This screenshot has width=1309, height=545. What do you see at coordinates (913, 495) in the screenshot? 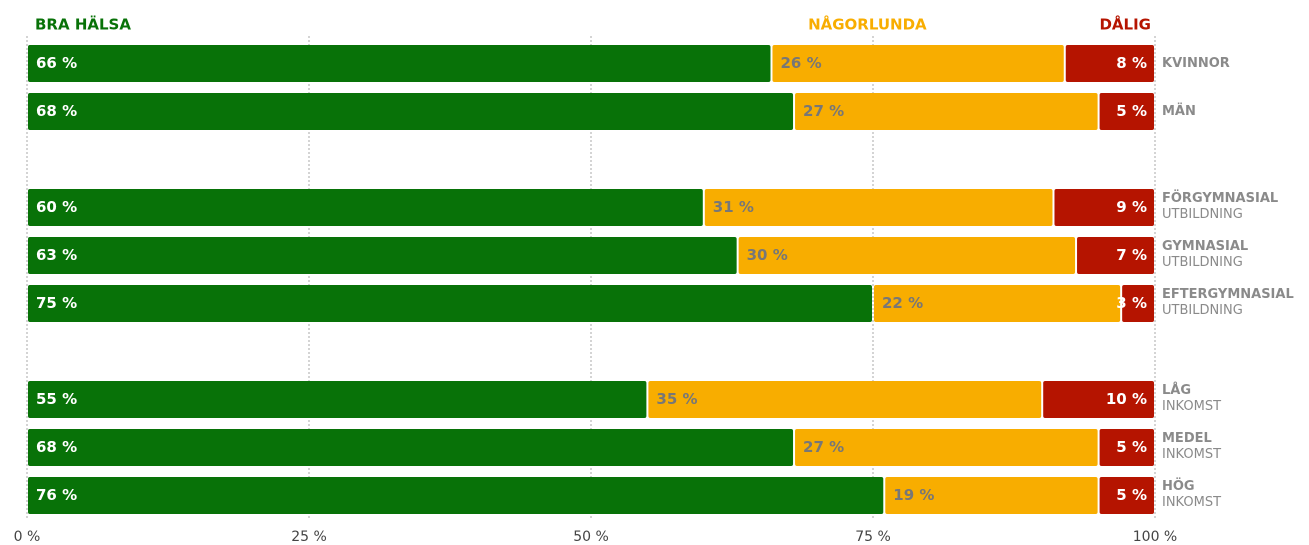
I see `value-label: 19 %` at bounding box center [913, 495].